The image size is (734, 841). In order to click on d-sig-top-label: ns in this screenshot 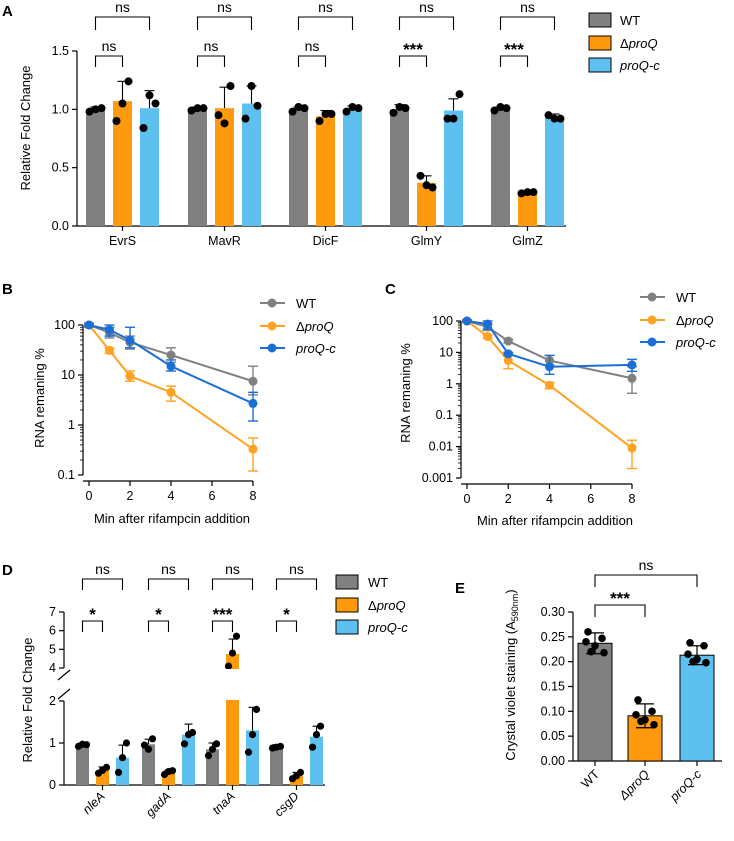, I will do `click(168, 569)`.